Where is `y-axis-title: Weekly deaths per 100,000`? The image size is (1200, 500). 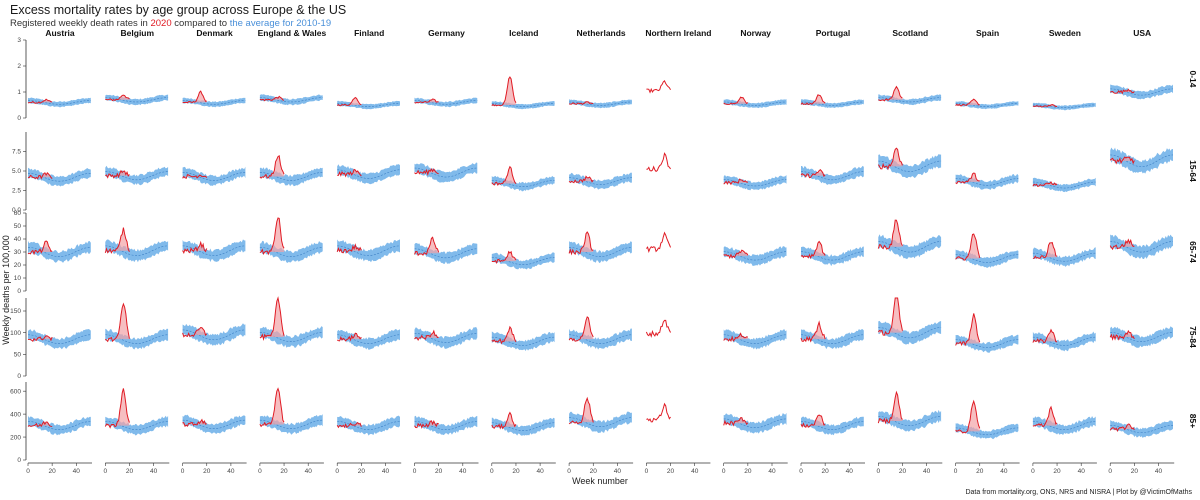
y-axis-title: Weekly deaths per 100,000 is located at coordinates (6, 289).